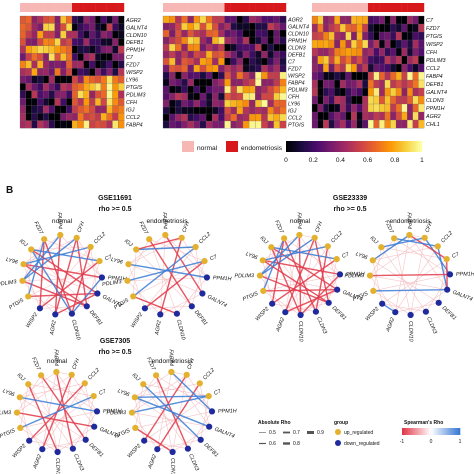 The width and height of the screenshot is (474, 474). I want to click on heatmap-gene-label: AGR2, so click(295, 20).